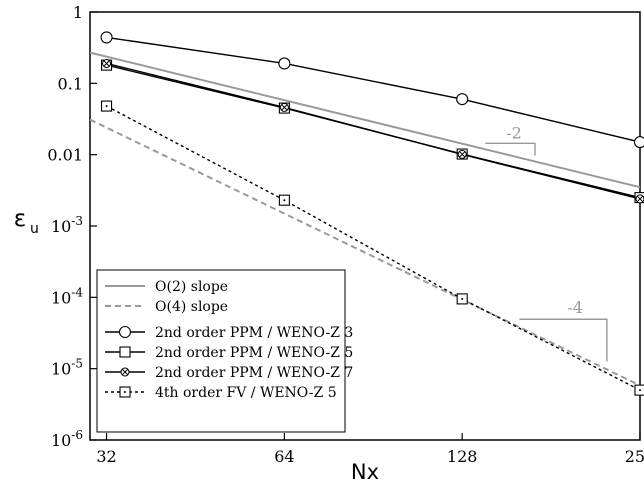  I want to click on legend-marker-2-shape, so click(125, 332).